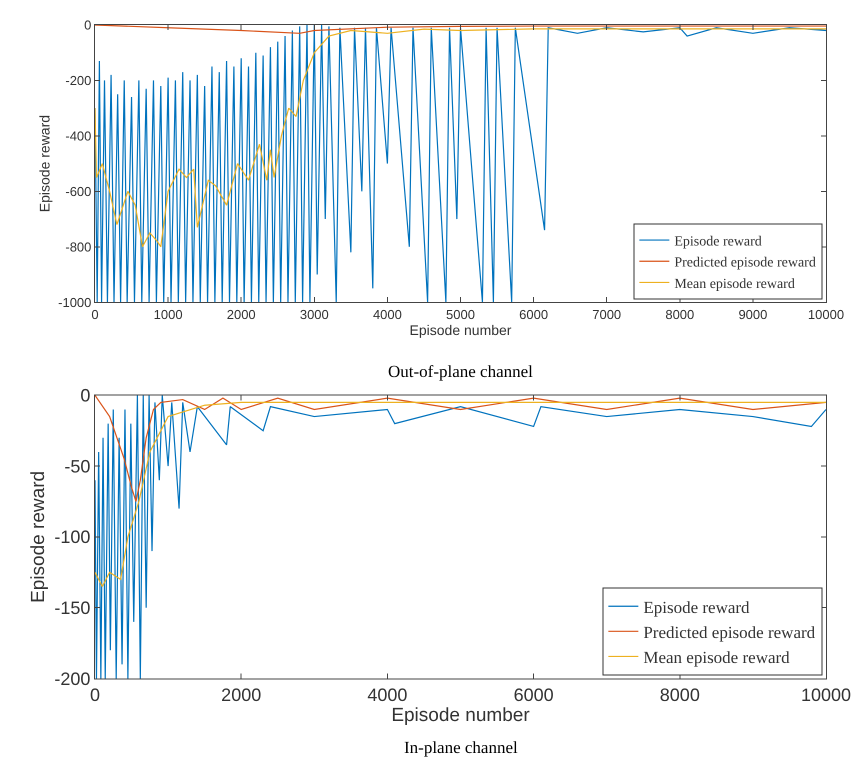 This screenshot has height=775, width=863. Describe the element at coordinates (607, 314) in the screenshot. I see `x-tick-label: 7000` at that location.